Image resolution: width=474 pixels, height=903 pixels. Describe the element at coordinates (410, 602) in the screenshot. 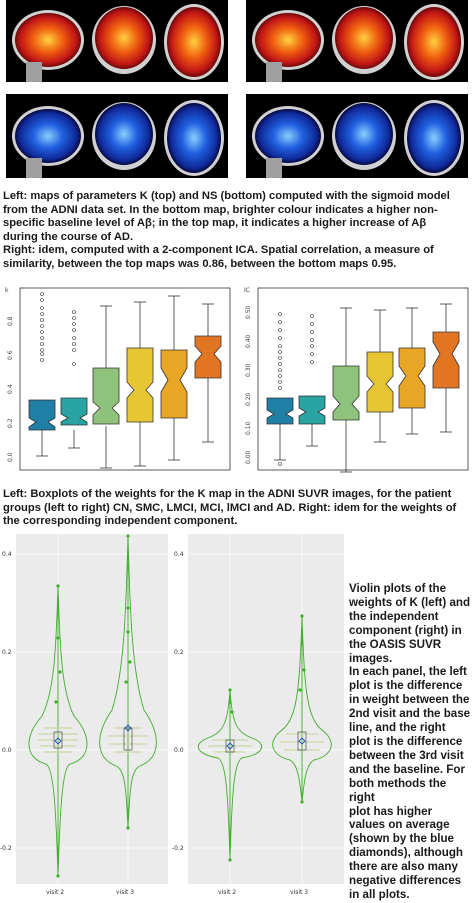

I see `caption-line: weights of K (left) and` at that location.